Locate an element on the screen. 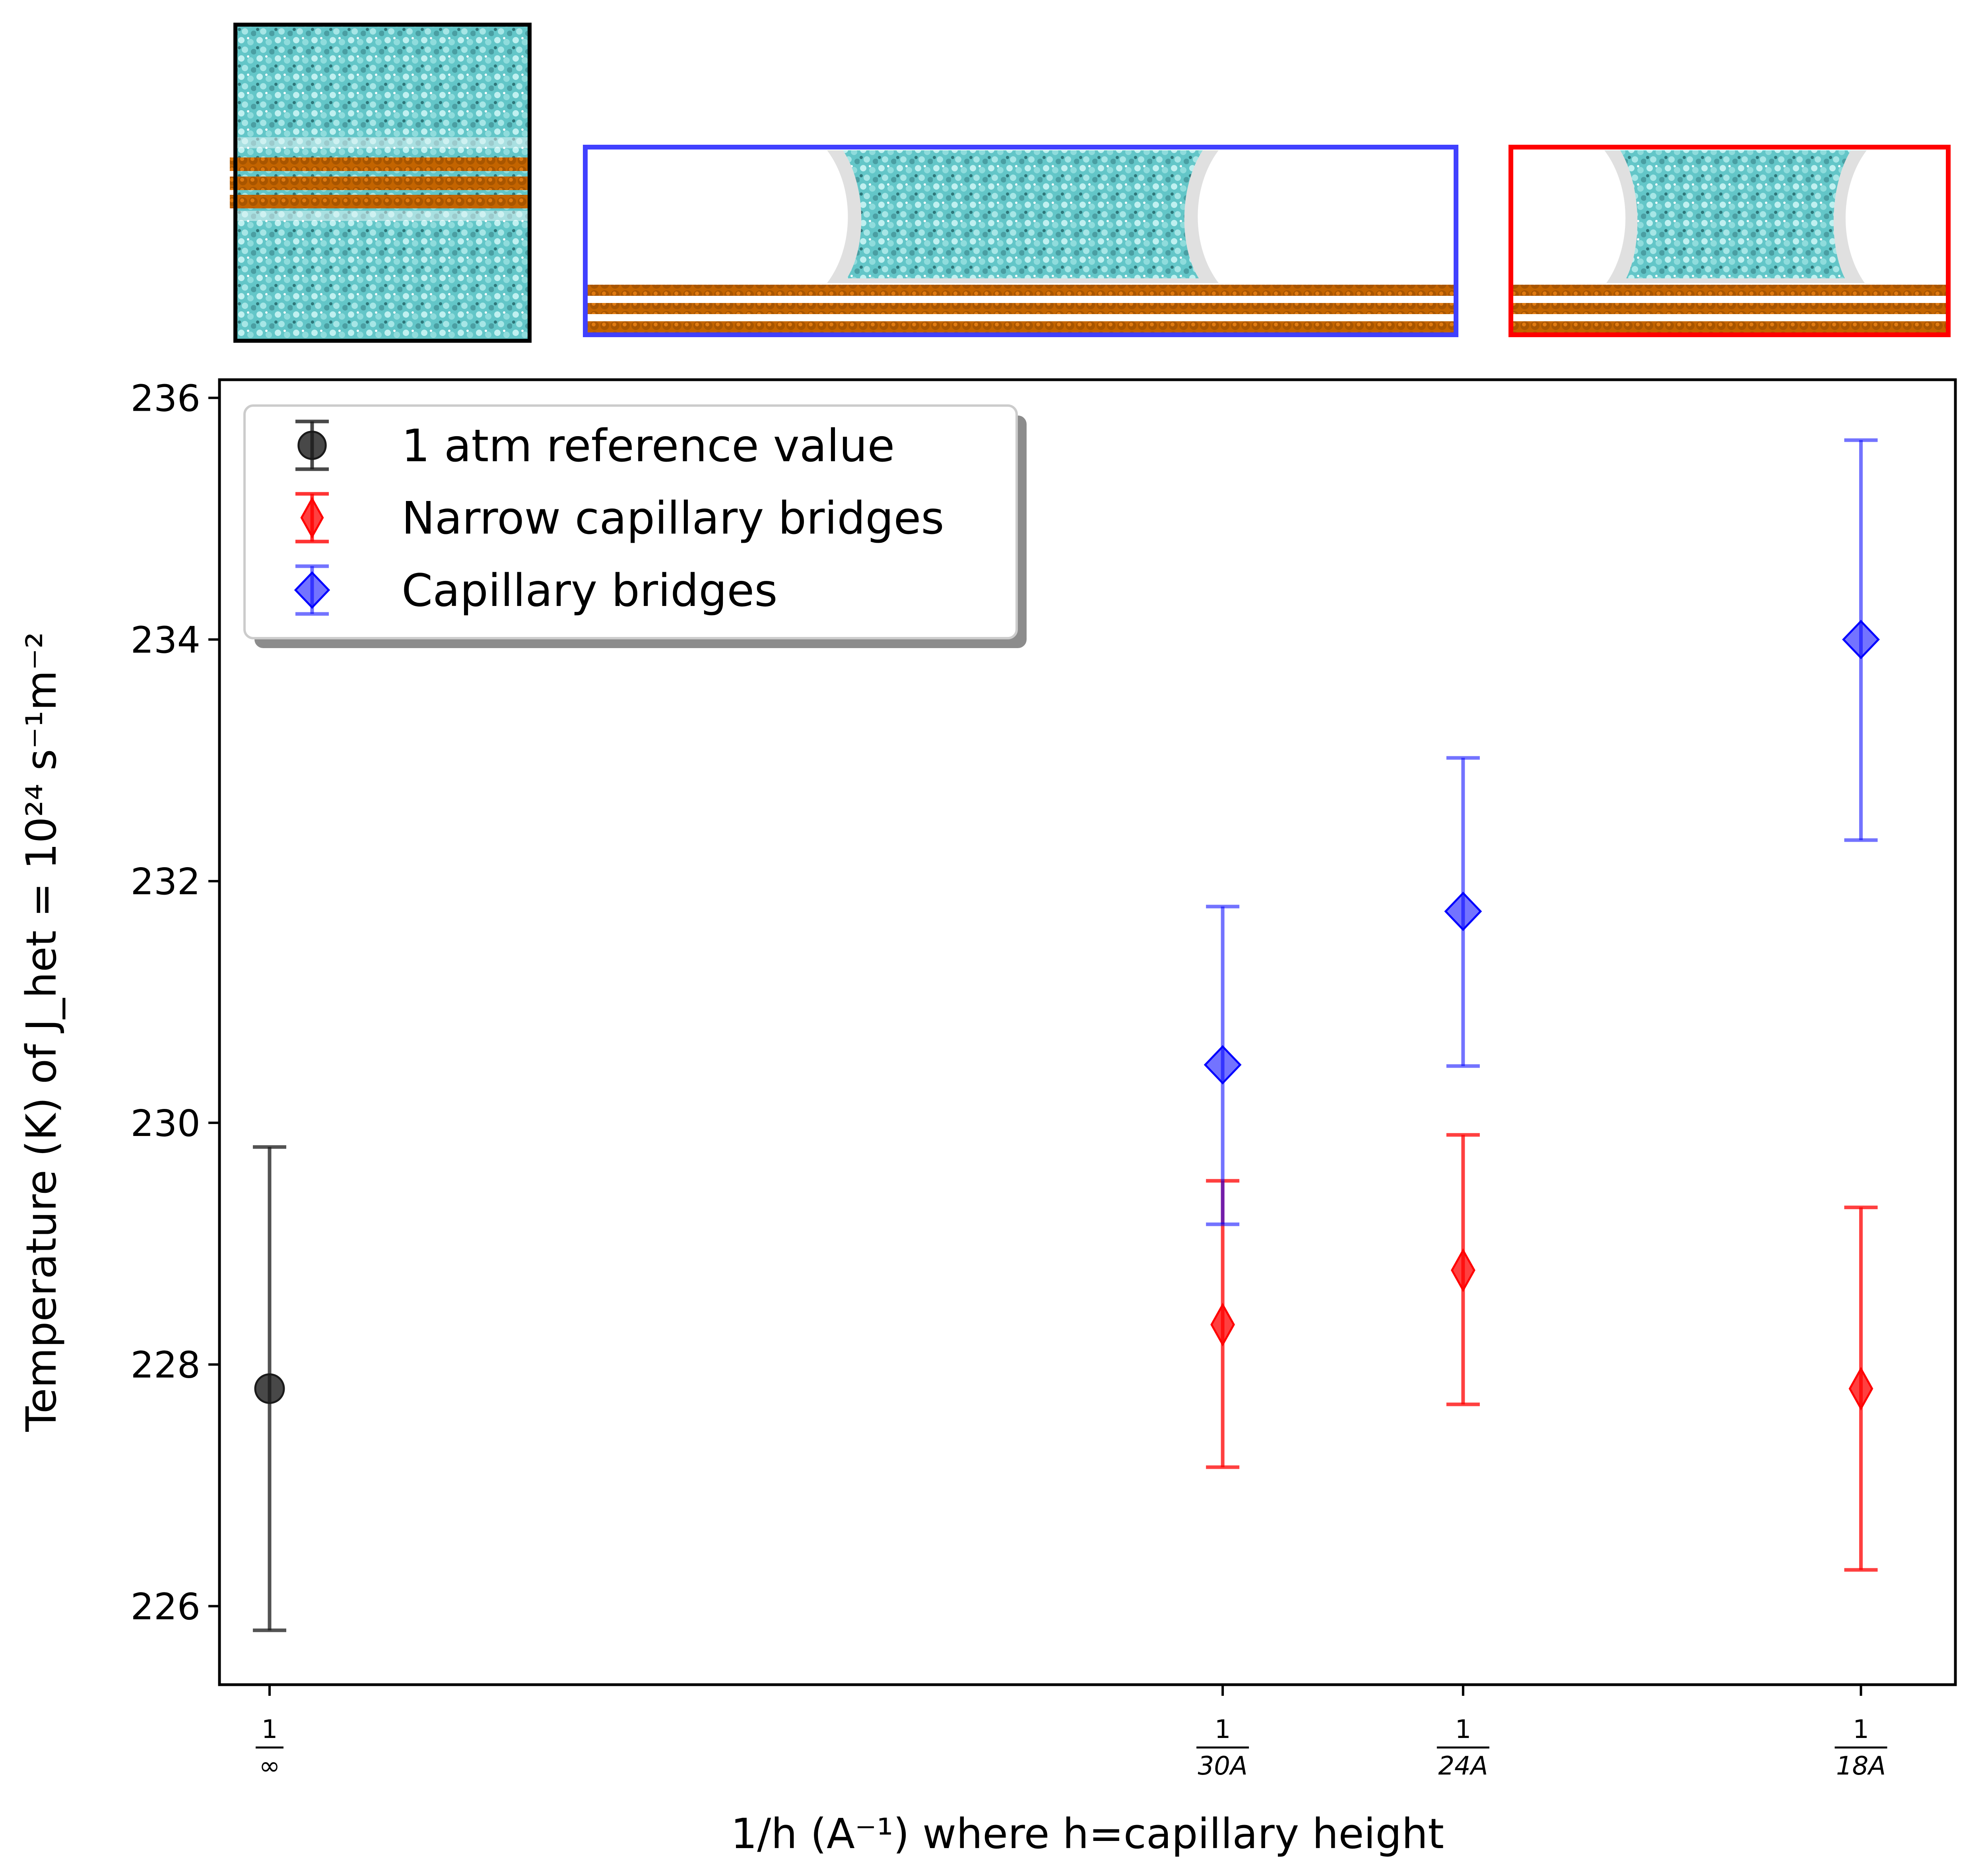  snapshot-insets is located at coordinates (1090, 183).